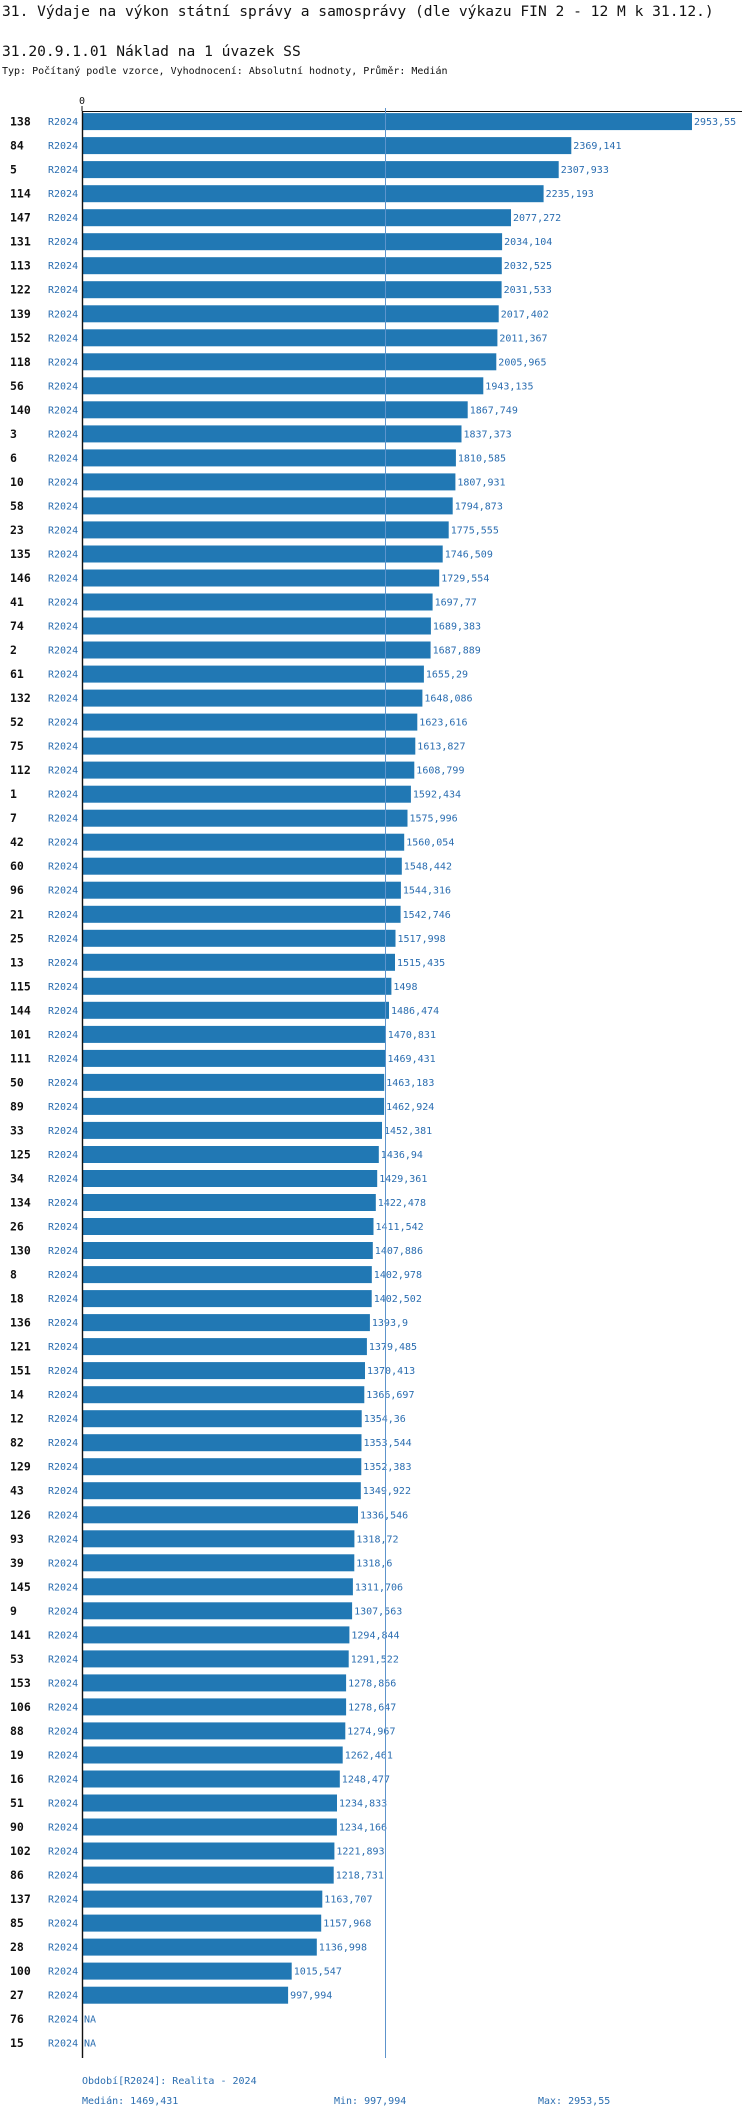  What do you see at coordinates (465, 579) in the screenshot?
I see `value-label: 1729,554` at bounding box center [465, 579].